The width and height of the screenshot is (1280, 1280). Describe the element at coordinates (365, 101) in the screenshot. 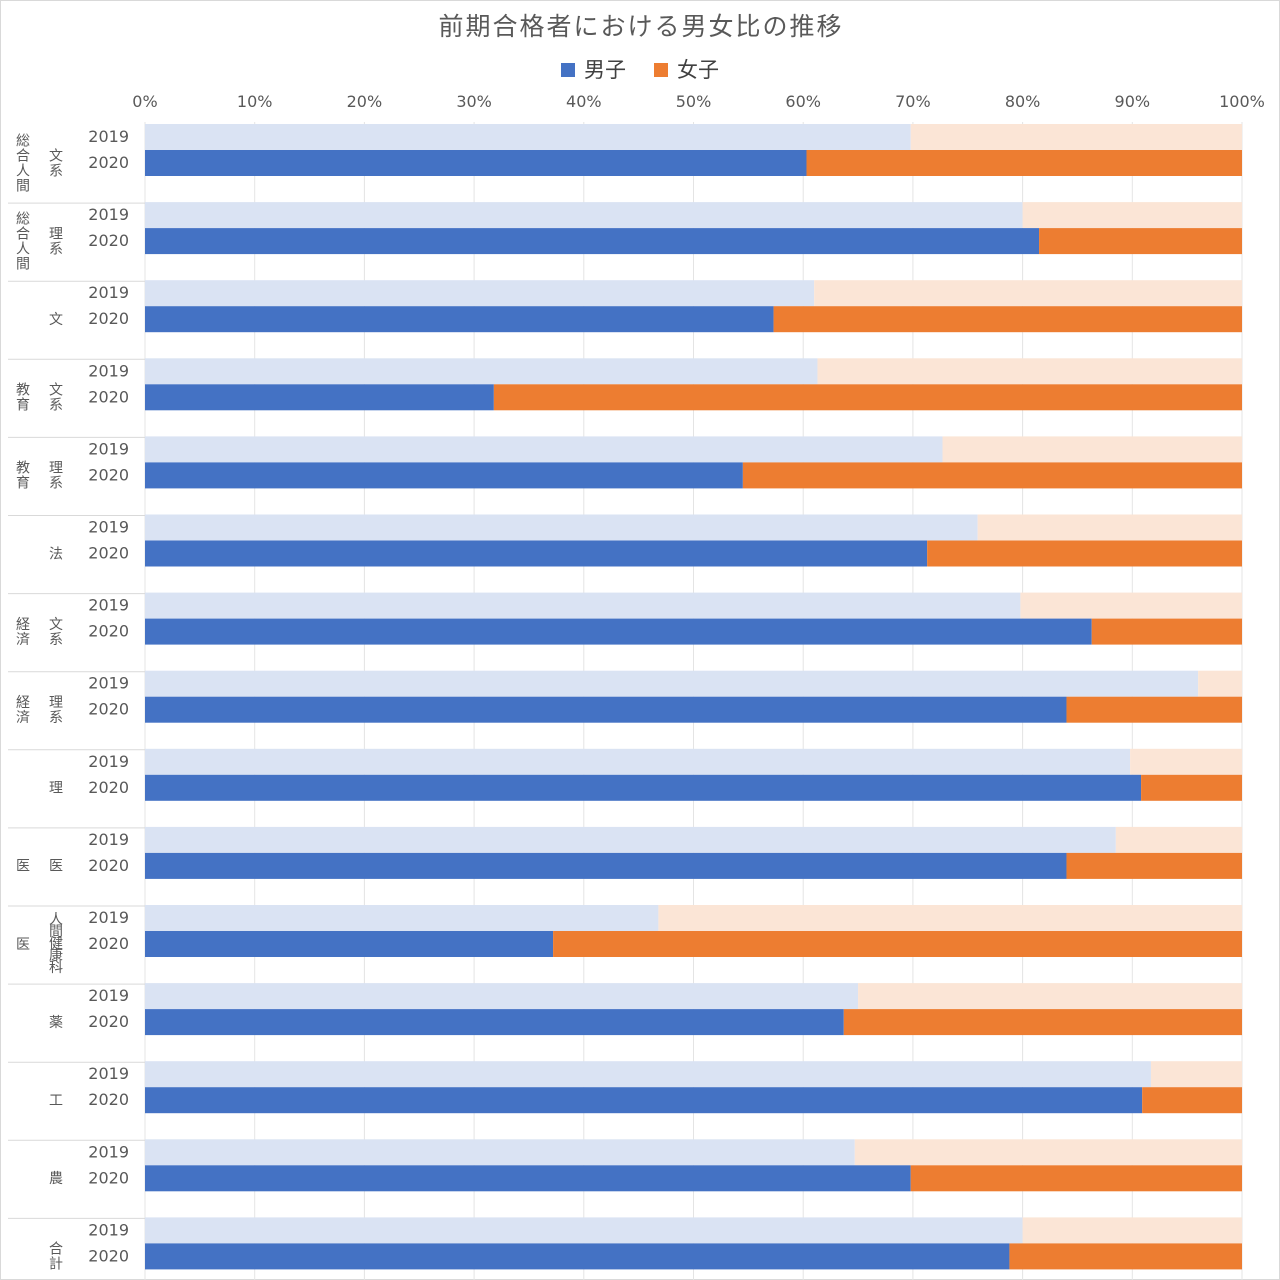

I see `x-tick-label: 20%` at that location.